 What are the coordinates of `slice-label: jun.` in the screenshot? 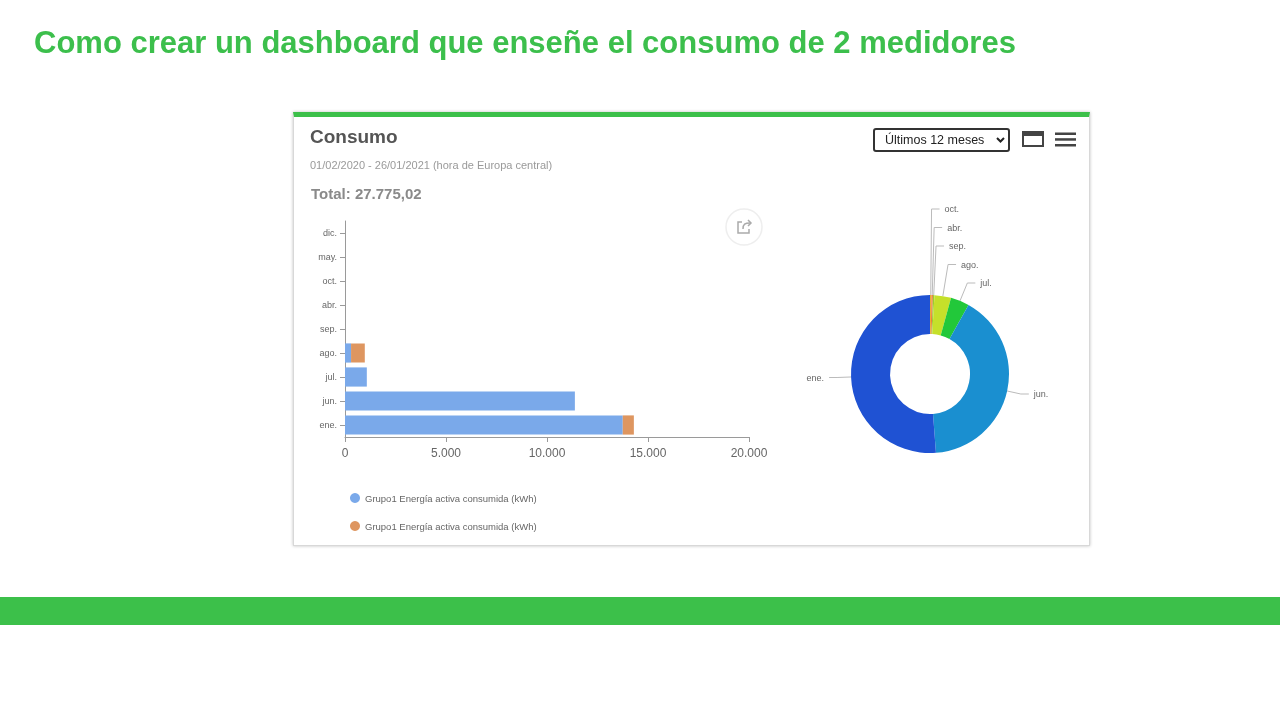 It's located at (1040, 394).